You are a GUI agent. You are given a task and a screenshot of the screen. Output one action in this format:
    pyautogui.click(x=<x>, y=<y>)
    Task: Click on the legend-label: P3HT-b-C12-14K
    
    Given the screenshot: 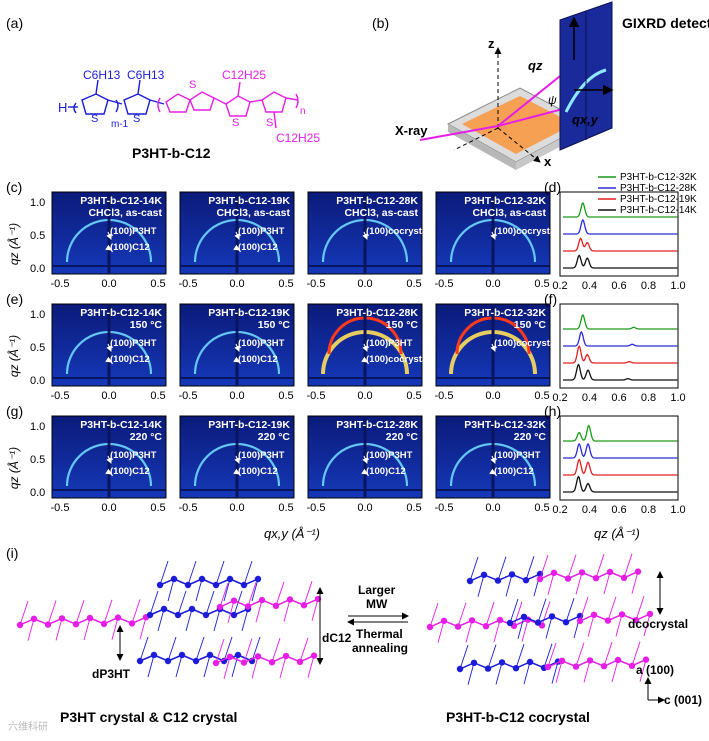 What is the action you would take?
    pyautogui.click(x=658, y=210)
    